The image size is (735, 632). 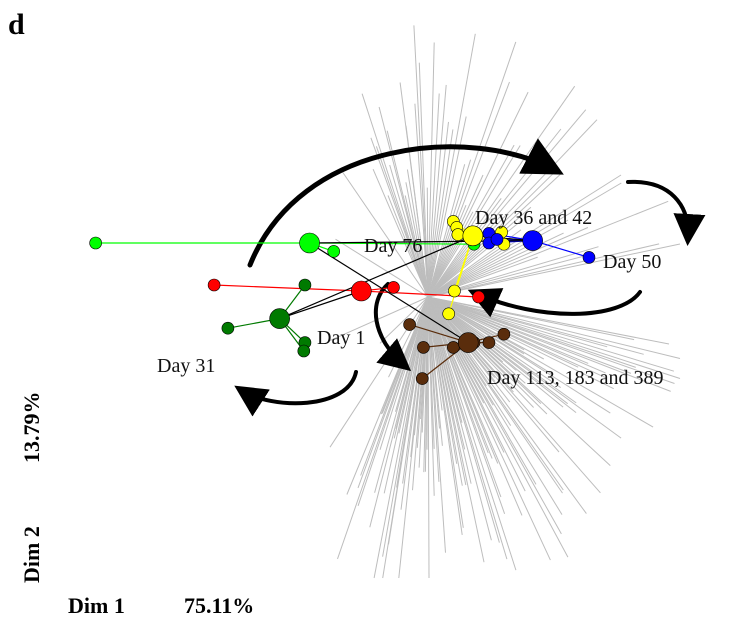 I want to click on label-day50: Day 50, so click(x=632, y=262).